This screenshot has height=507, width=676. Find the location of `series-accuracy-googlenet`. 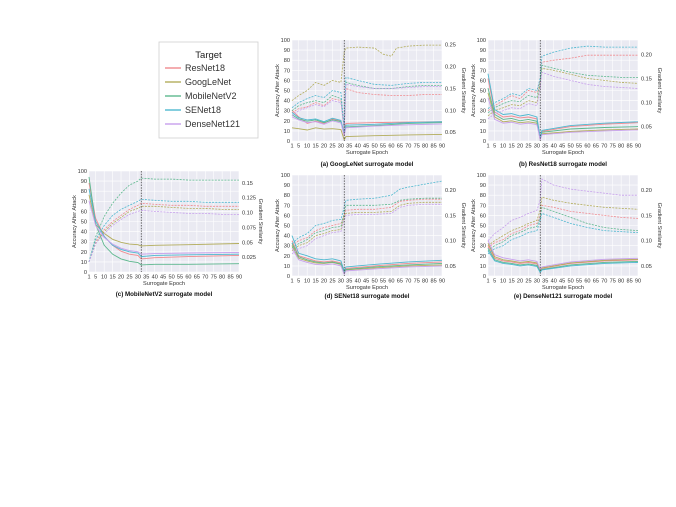

series-accuracy-googlenet is located at coordinates (366, 226).